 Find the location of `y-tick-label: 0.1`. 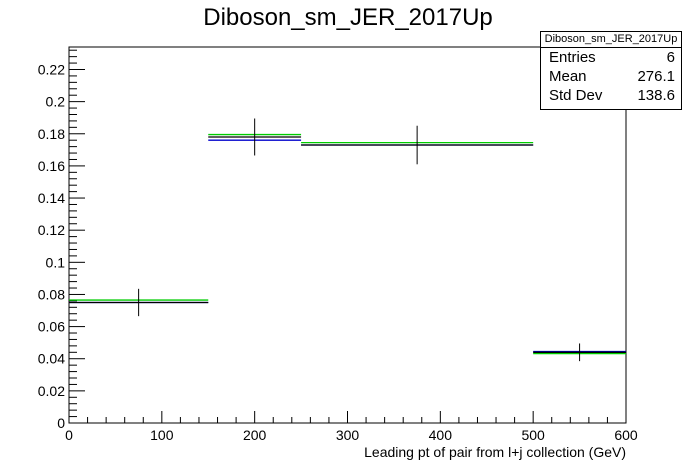

y-tick-label: 0.1 is located at coordinates (56, 262).